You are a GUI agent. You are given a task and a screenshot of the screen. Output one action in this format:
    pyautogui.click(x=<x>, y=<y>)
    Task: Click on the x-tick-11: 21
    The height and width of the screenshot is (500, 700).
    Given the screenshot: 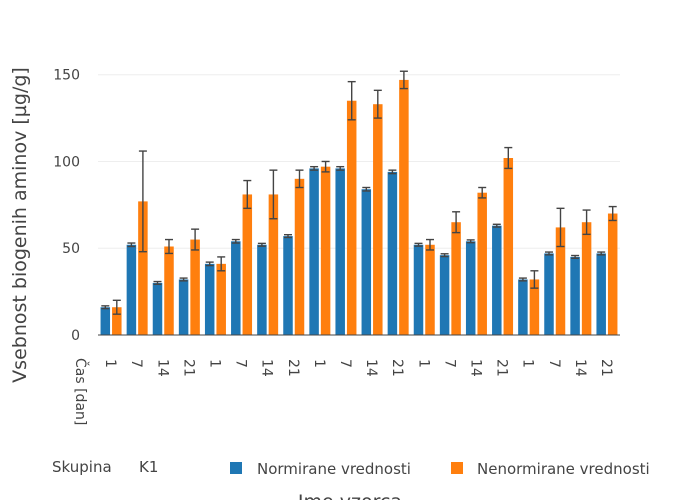 What is the action you would take?
    pyautogui.click(x=397, y=368)
    